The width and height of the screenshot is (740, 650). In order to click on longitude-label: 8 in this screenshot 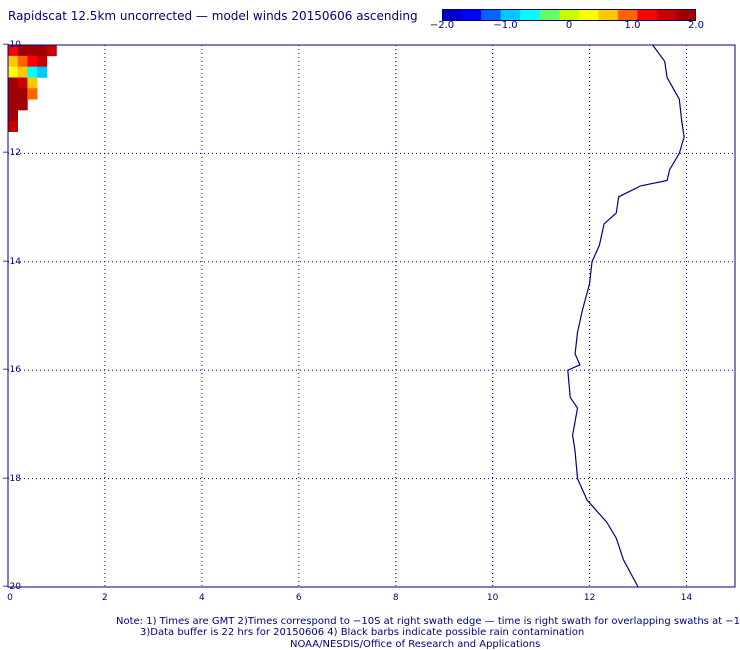, I will do `click(395, 598)`.